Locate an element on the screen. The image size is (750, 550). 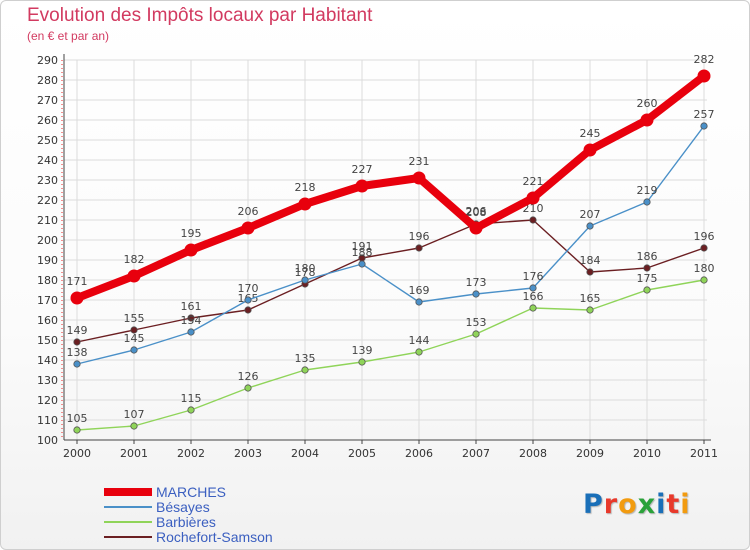
y-tick-label: 100 is located at coordinates (47, 440).